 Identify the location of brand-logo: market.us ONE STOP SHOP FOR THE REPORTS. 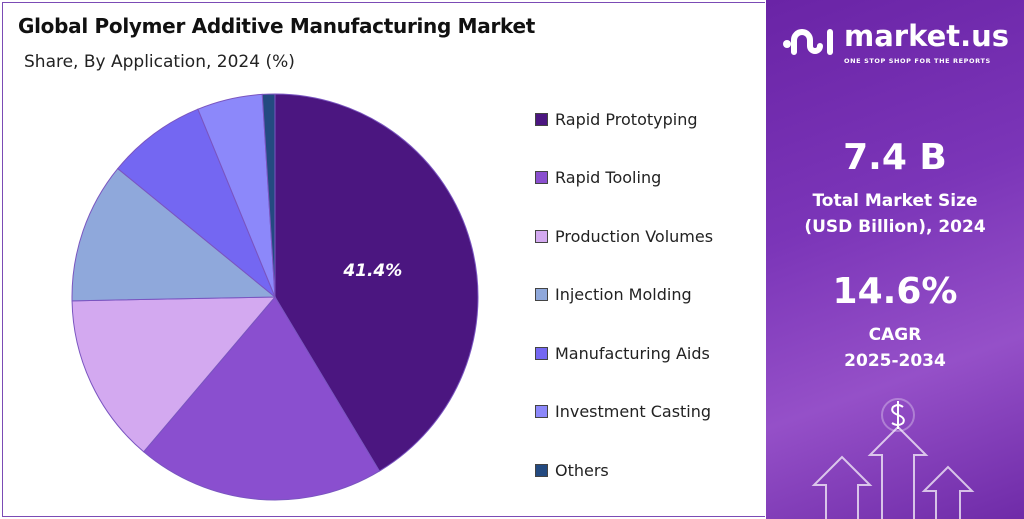
(895, 42).